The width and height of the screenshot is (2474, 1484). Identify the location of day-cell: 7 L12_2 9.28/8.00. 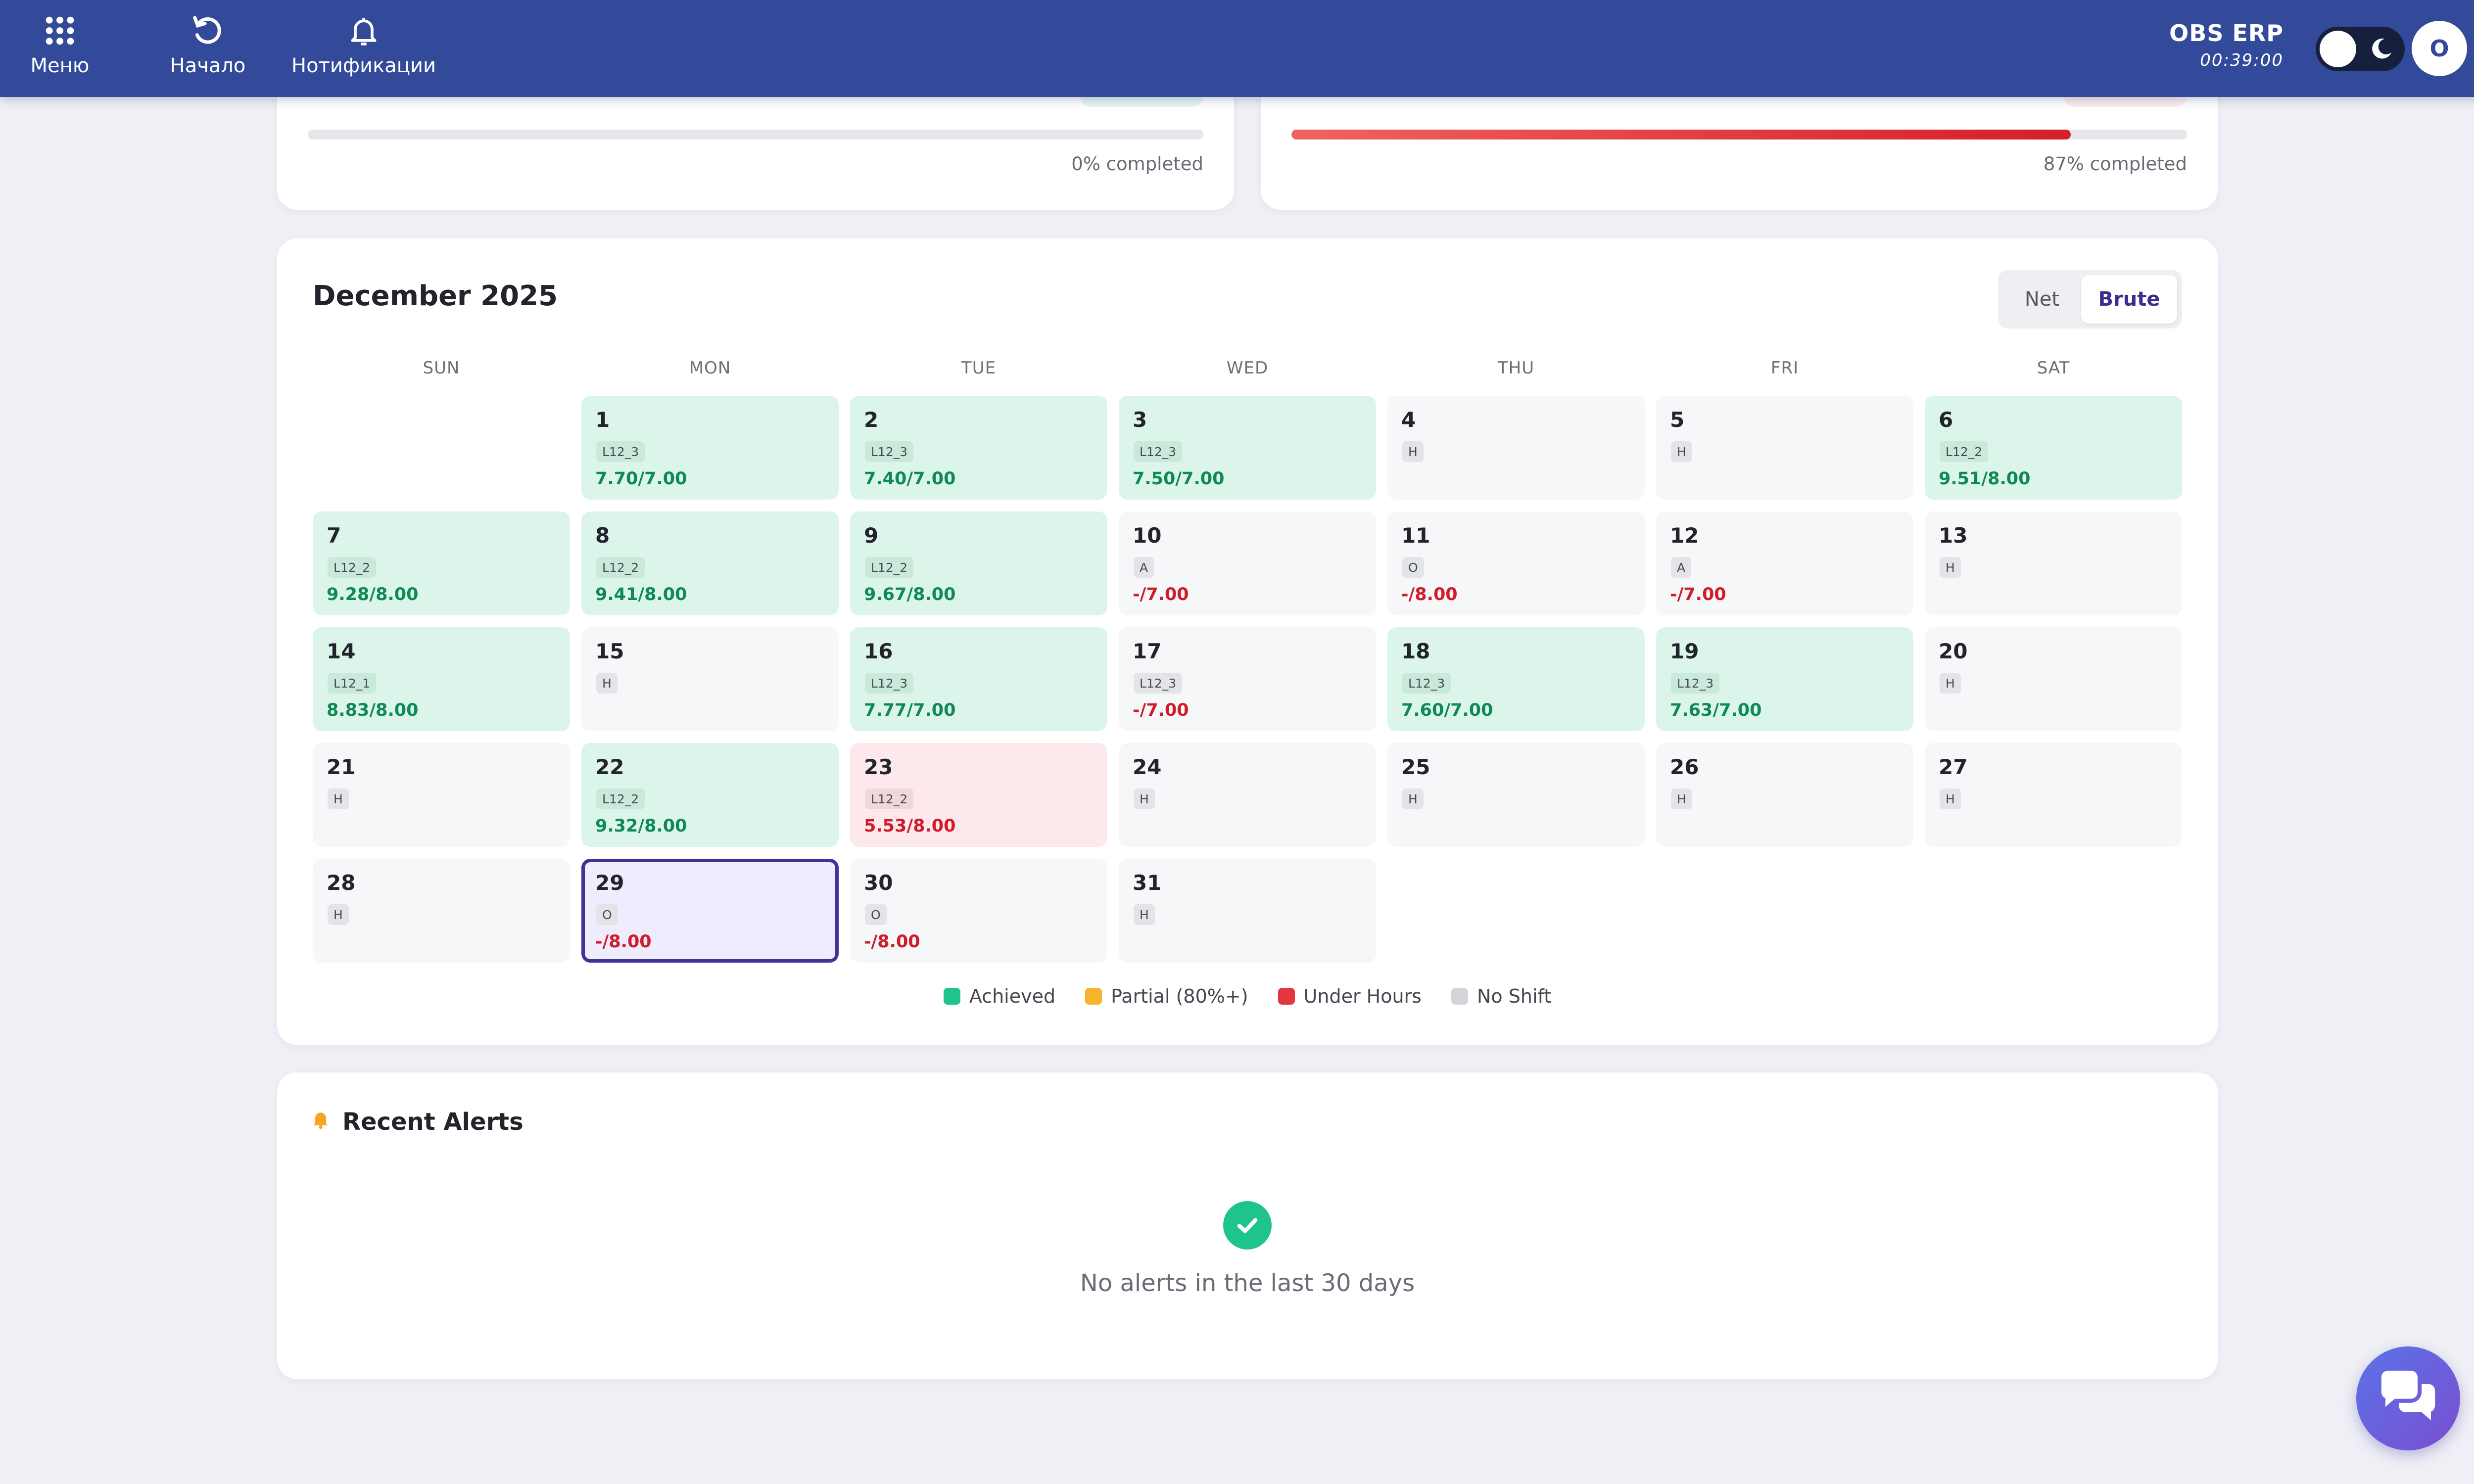
(442, 563).